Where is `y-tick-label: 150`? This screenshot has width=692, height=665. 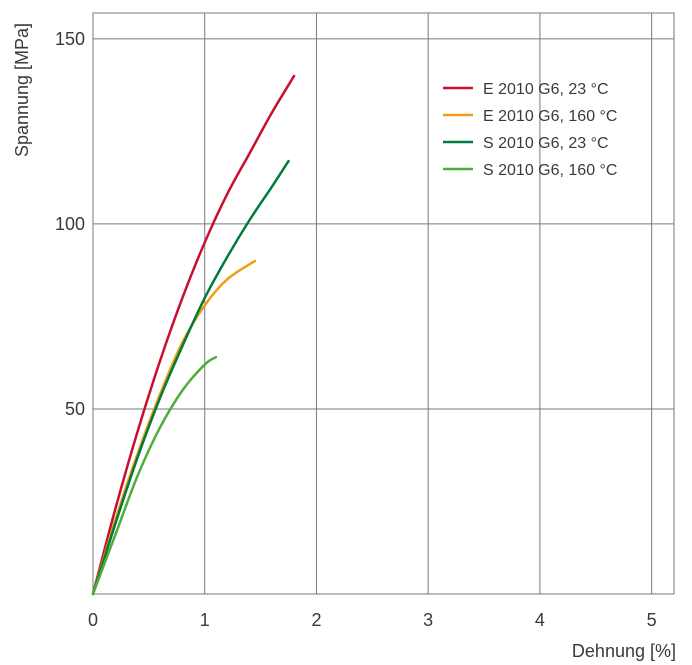
y-tick-label: 150 is located at coordinates (70, 39).